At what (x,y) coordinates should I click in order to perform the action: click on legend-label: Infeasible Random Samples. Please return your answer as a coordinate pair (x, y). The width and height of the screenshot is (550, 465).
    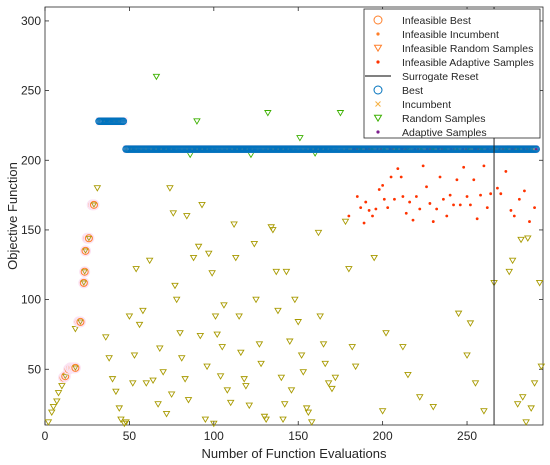
    Looking at the image, I should click on (467, 49).